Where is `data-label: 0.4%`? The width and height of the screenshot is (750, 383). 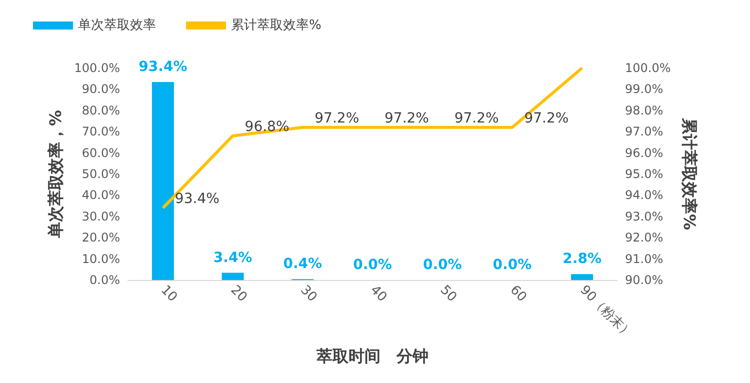 data-label: 0.4% is located at coordinates (302, 264).